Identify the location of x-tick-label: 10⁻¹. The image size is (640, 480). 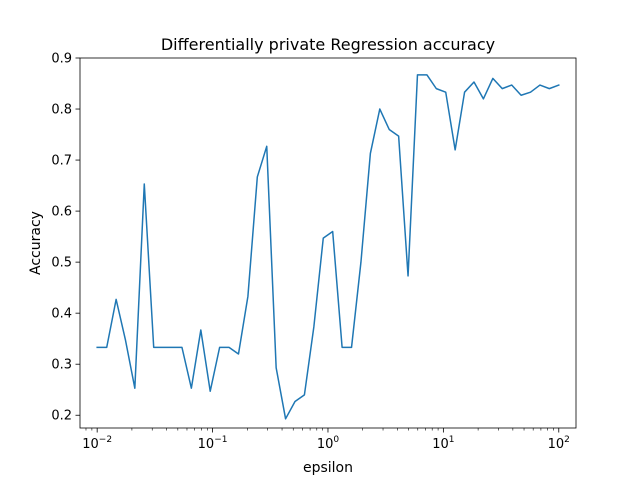
(213, 443).